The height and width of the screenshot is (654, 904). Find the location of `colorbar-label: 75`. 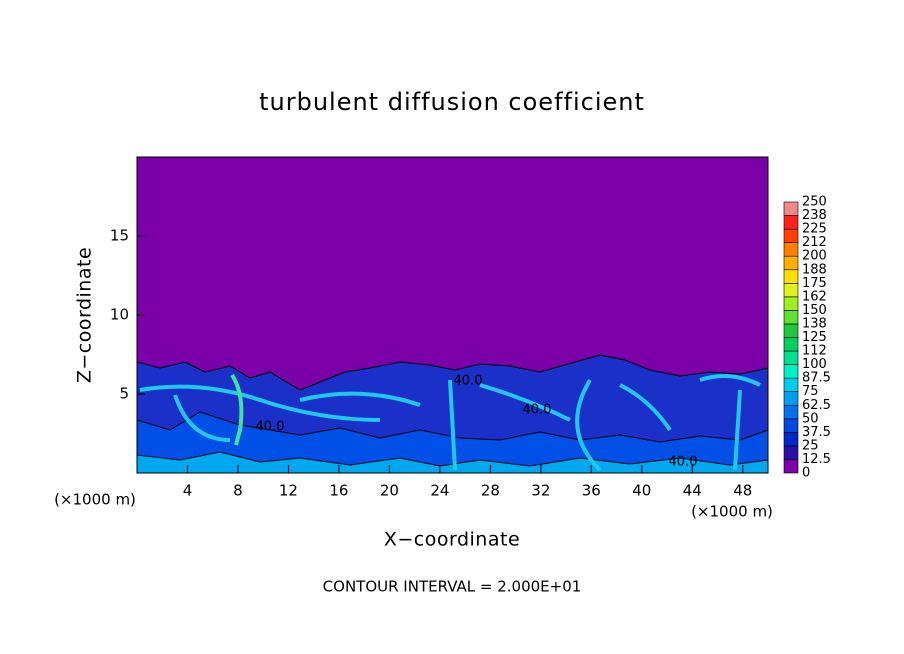

colorbar-label: 75 is located at coordinates (810, 391).